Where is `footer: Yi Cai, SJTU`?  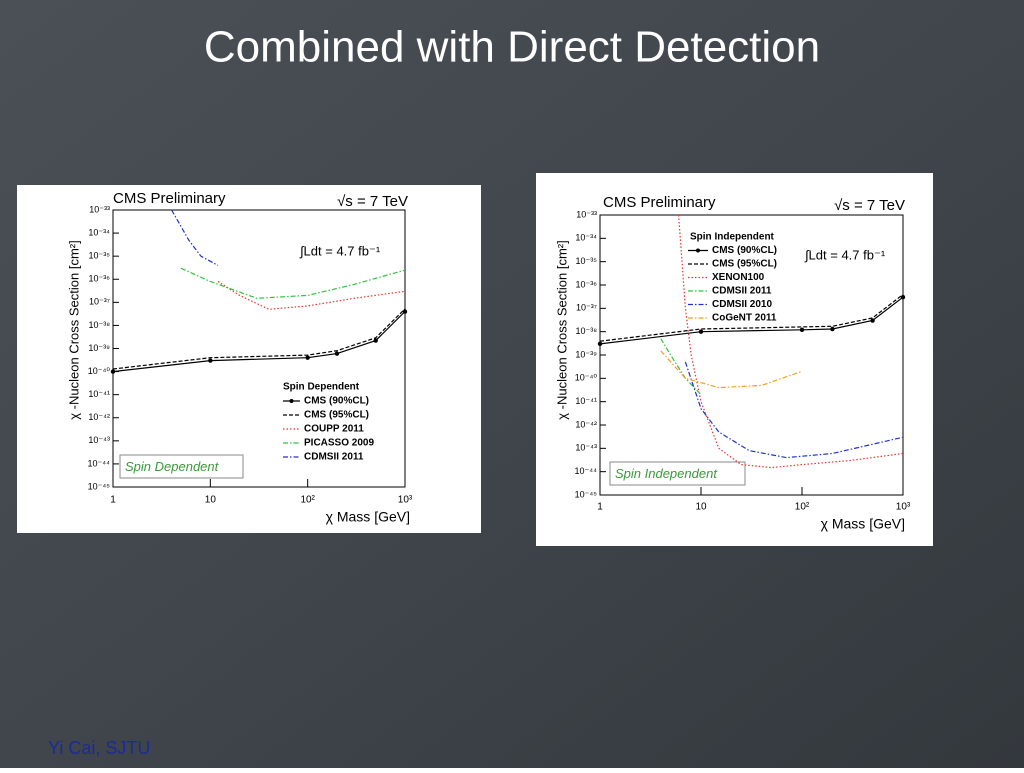
footer: Yi Cai, SJTU is located at coordinates (99, 748).